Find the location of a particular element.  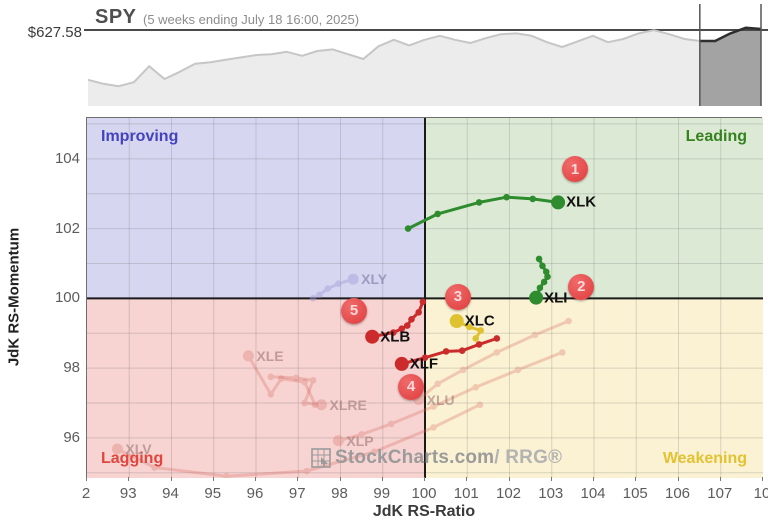

trail-xlv is located at coordinates (297, 439).